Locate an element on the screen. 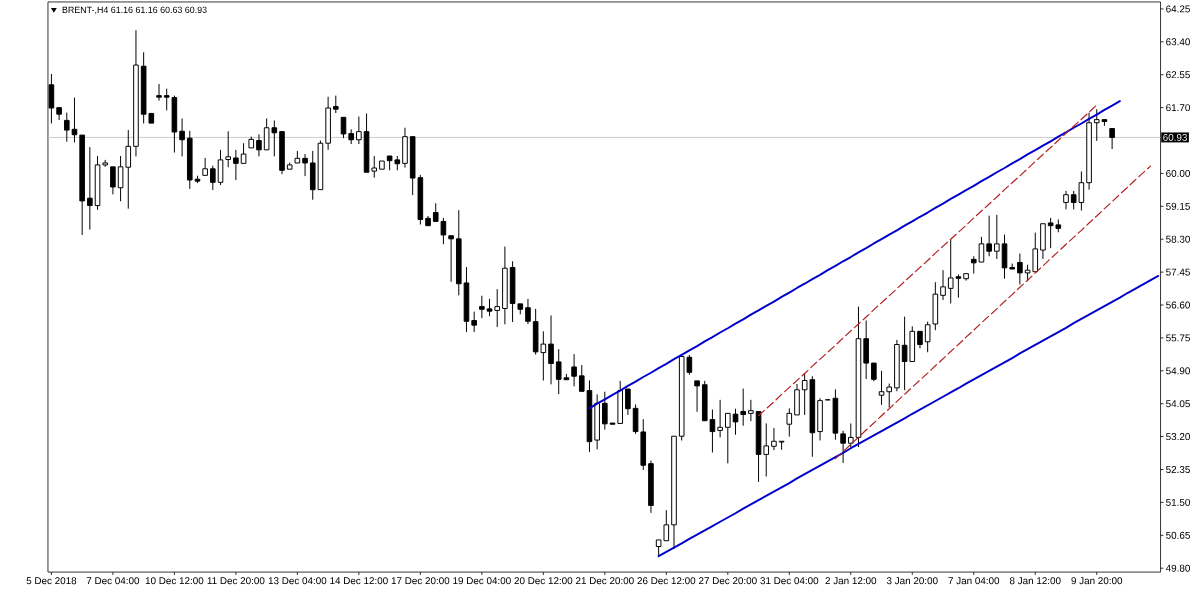 The image size is (1200, 592). y-tick-label: 49.80 is located at coordinates (1177, 568).